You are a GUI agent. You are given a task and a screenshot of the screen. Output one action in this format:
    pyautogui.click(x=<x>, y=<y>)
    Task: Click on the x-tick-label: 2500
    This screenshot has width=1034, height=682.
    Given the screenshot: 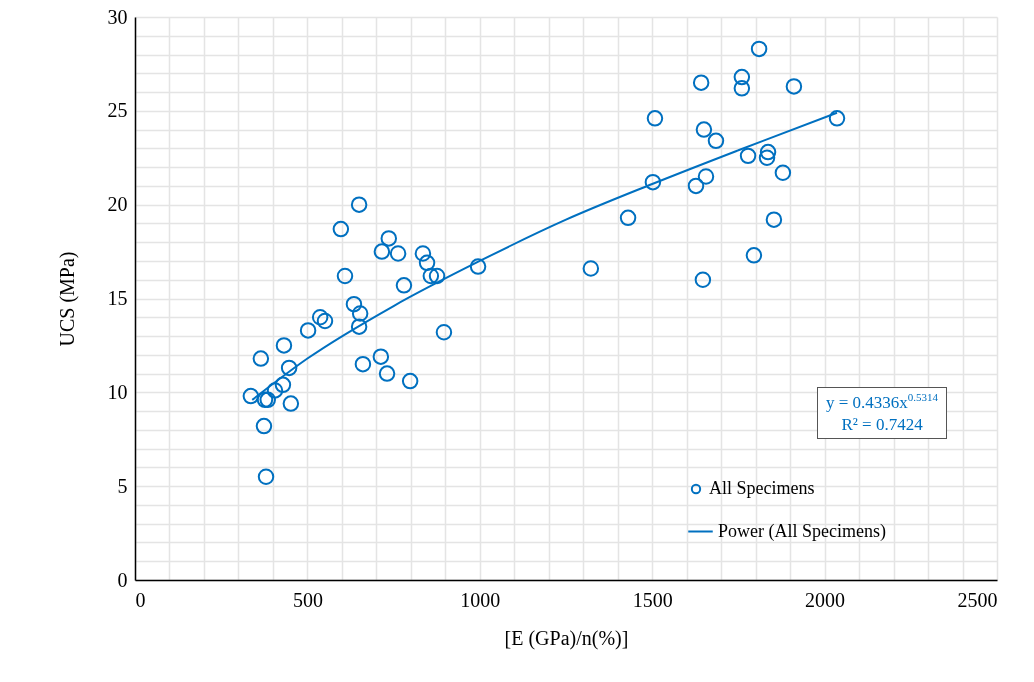 What is the action you would take?
    pyautogui.click(x=977, y=599)
    